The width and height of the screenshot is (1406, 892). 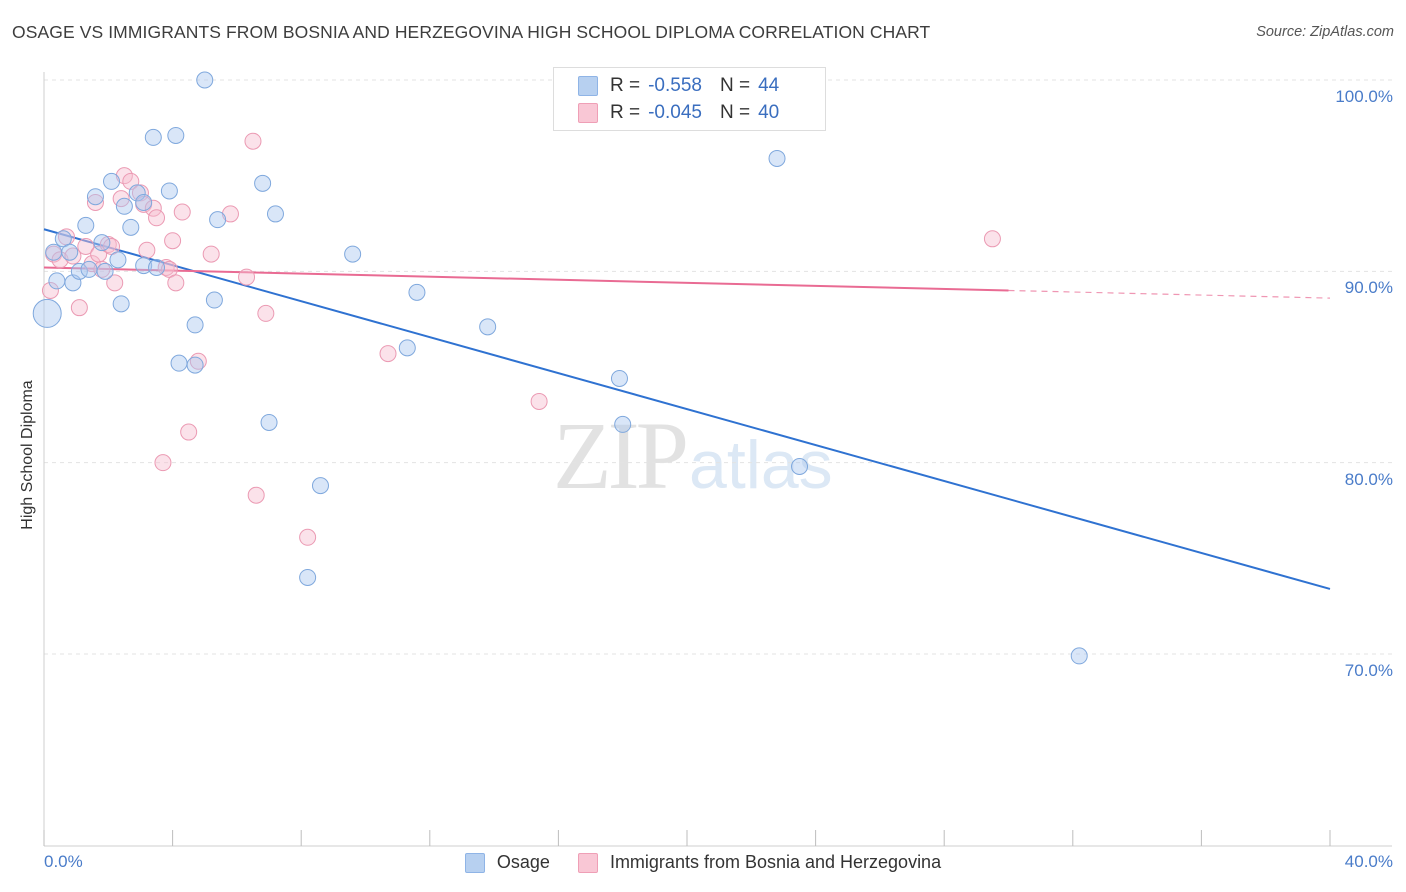 I want to click on y-tick-label: 90.0%, so click(x=1368, y=288).